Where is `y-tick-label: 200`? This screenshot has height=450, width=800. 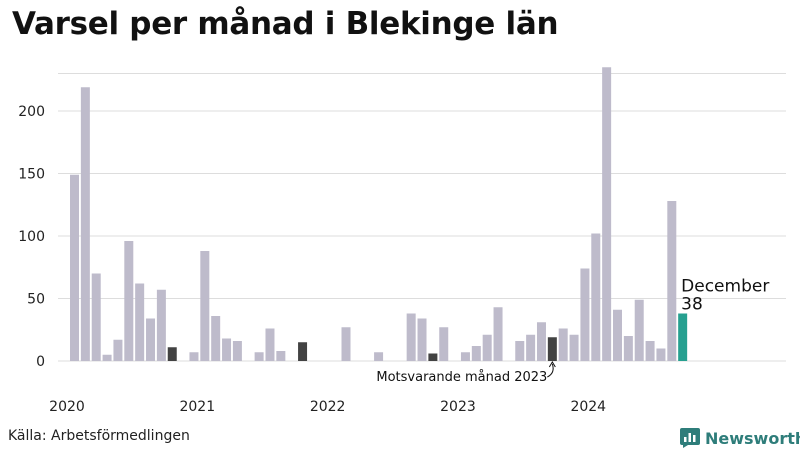
y-tick-label: 200 is located at coordinates (31, 112).